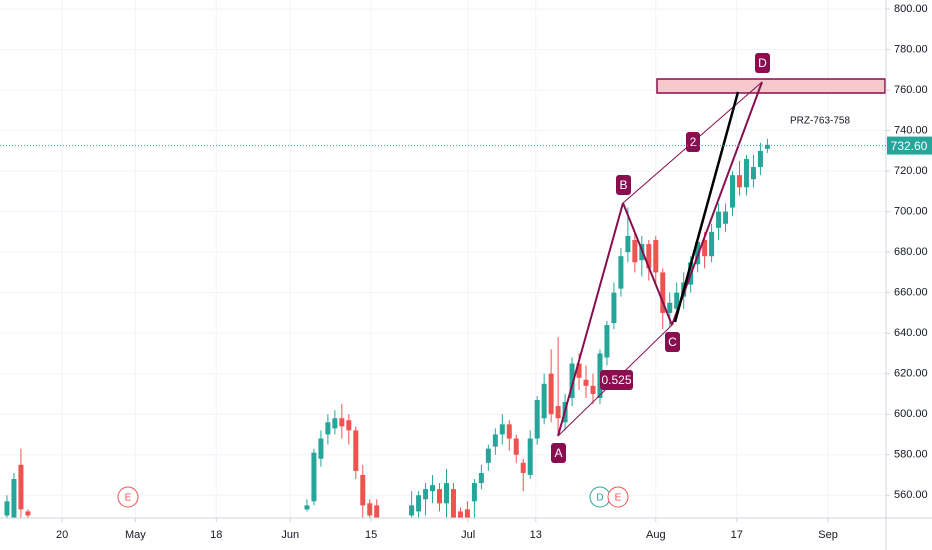 The height and width of the screenshot is (550, 932). Describe the element at coordinates (911, 333) in the screenshot. I see `y-tick-label: 640.00` at that location.